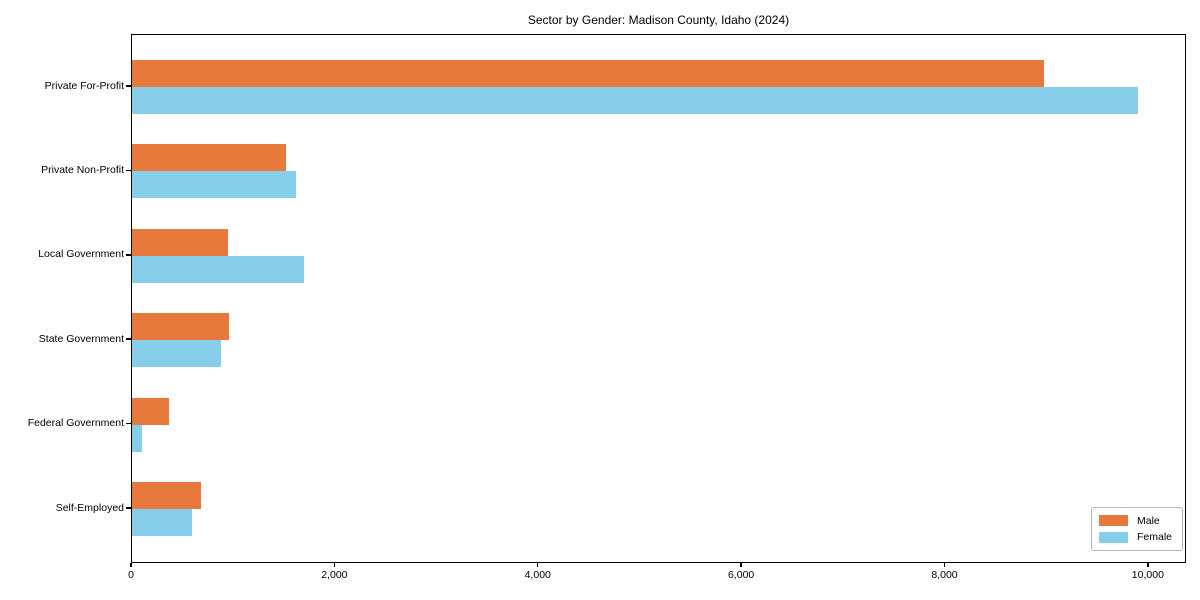  I want to click on bar-female-self-employed, so click(162, 522).